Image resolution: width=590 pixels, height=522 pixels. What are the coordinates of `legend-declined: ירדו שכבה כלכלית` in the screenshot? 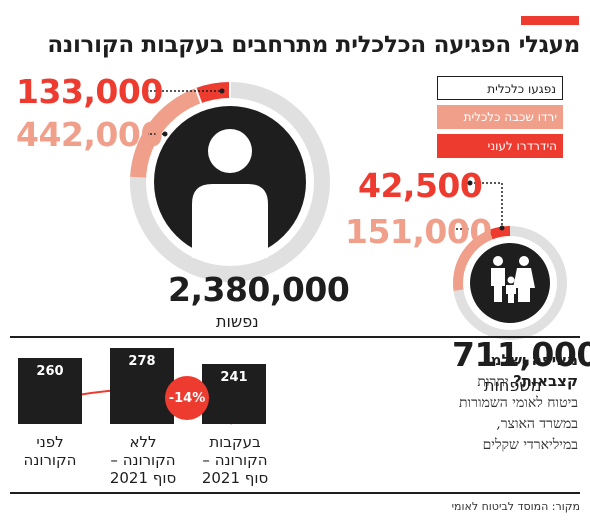 It's located at (500, 117).